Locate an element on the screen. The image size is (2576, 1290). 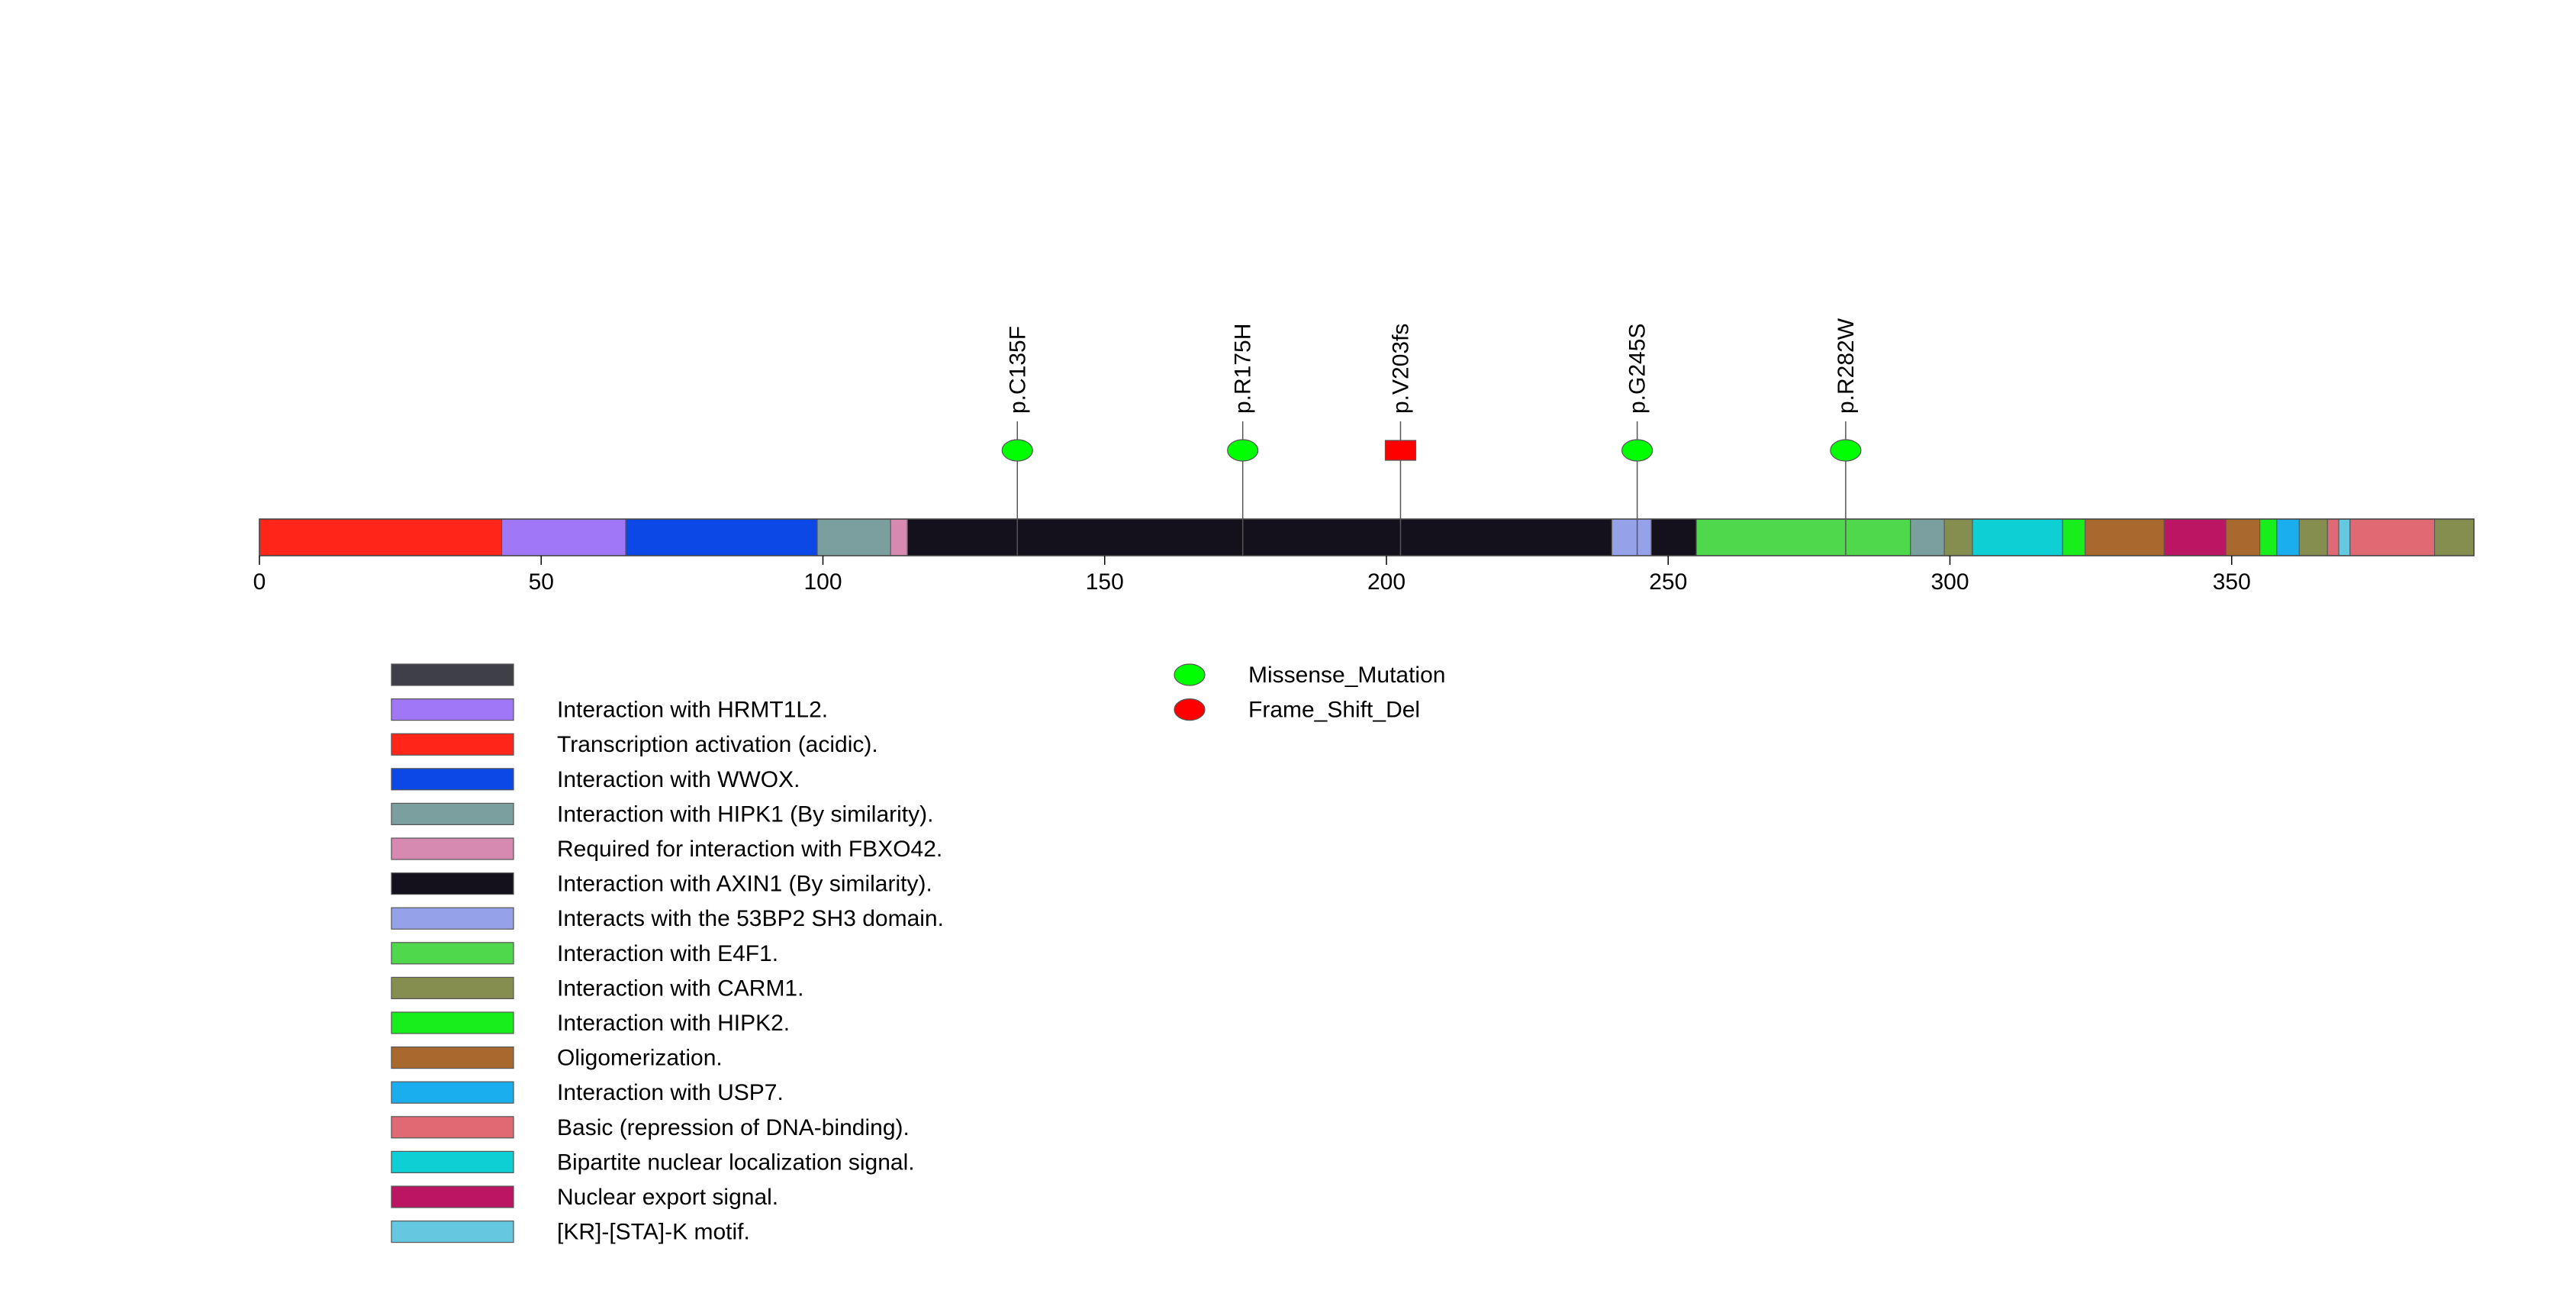
domain-legend-label: Interaction with WWOX. is located at coordinates (678, 780).